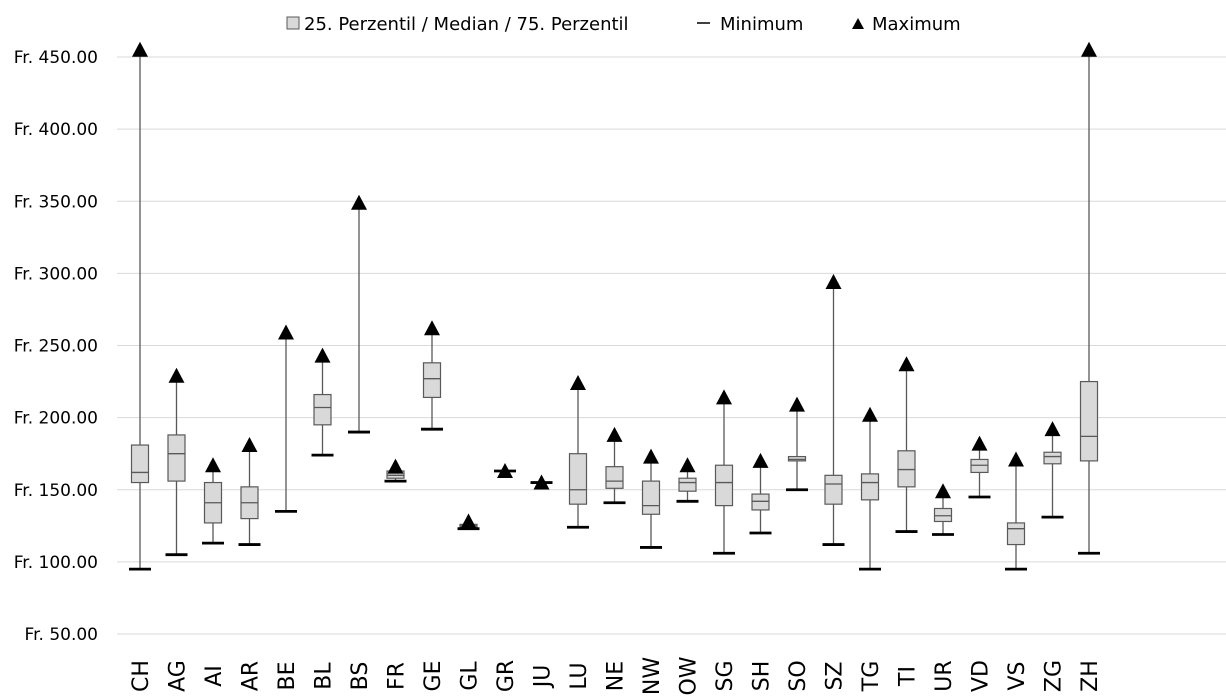  I want to click on box-ar, so click(249, 491).